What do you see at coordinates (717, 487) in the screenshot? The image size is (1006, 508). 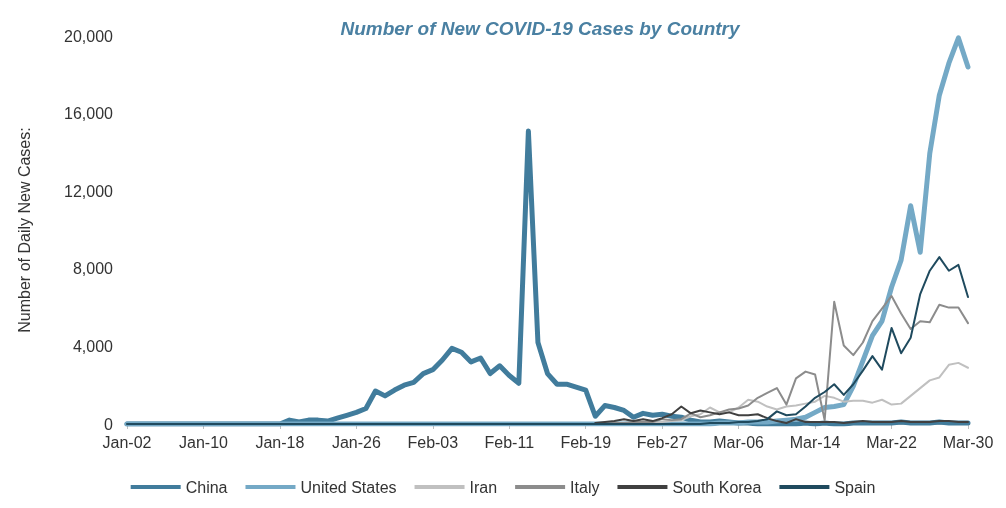 I see `legend-label: South Korea` at bounding box center [717, 487].